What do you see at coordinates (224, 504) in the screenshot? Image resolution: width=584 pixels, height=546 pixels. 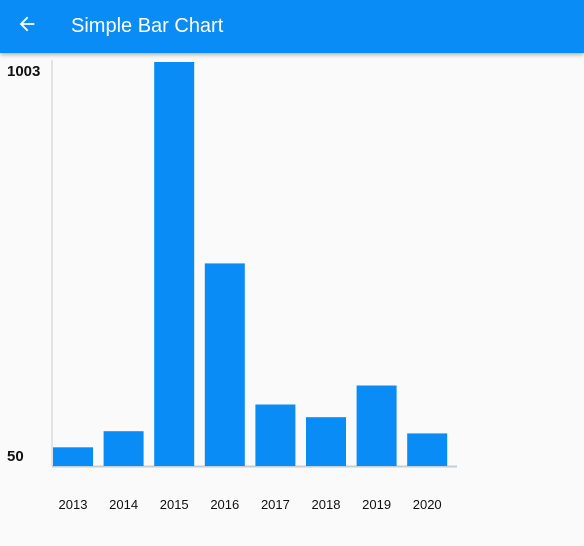 I see `x-tick-label-2016: 2016` at bounding box center [224, 504].